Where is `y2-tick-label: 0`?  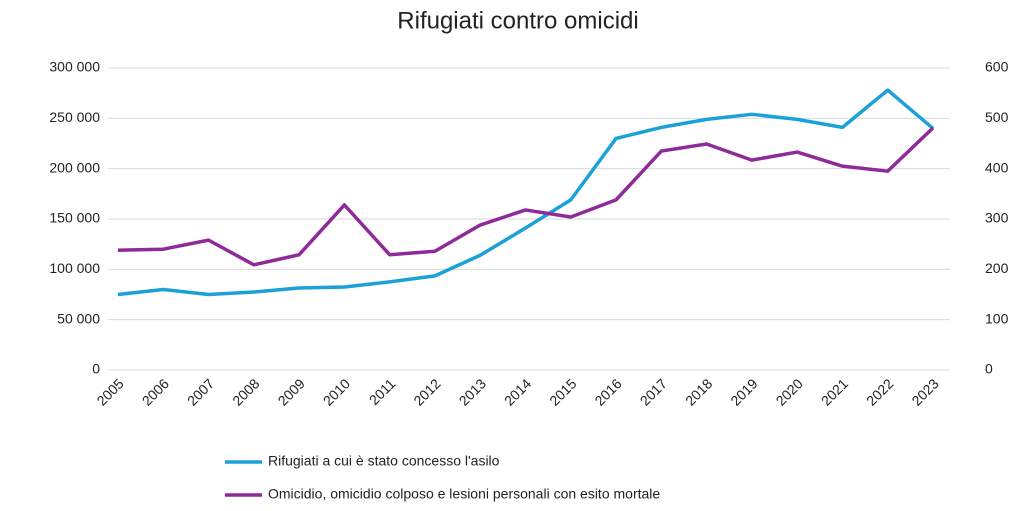 y2-tick-label: 0 is located at coordinates (989, 369).